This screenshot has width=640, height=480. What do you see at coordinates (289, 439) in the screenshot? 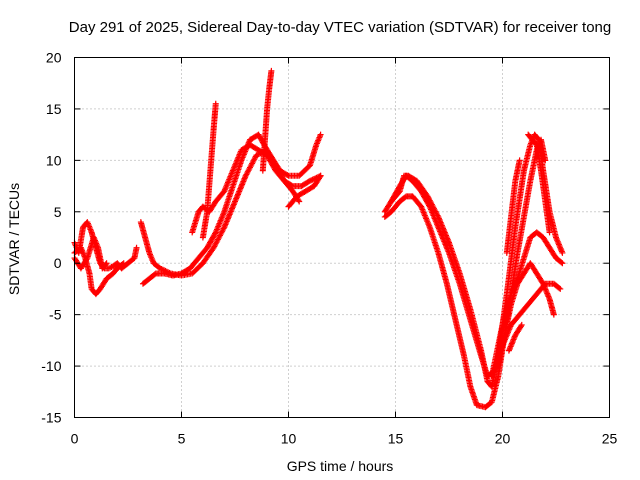
I see `x-tick-label: 10` at bounding box center [289, 439].